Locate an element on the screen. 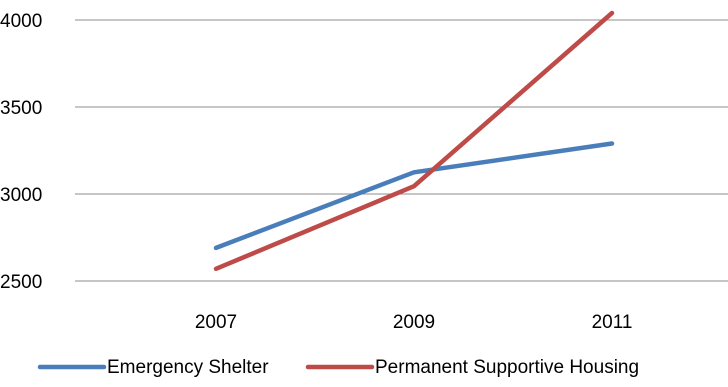  x-tick-label: 2009 is located at coordinates (414, 322).